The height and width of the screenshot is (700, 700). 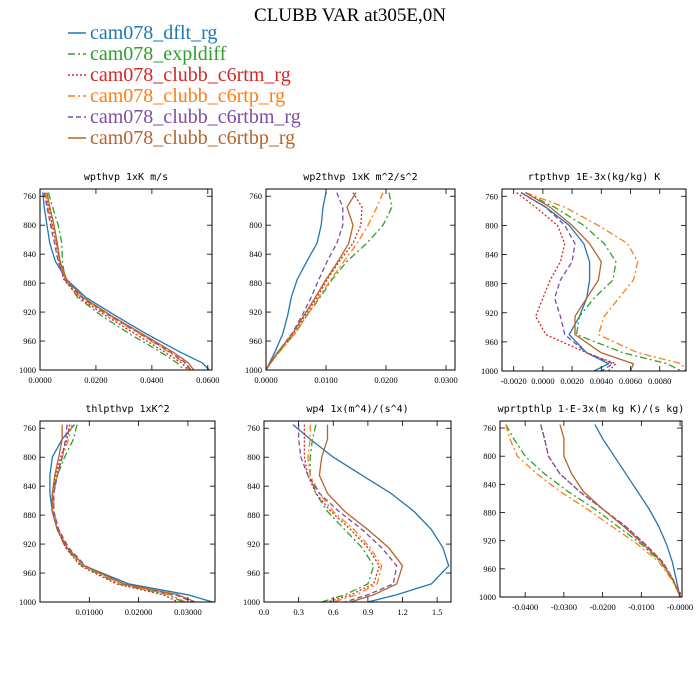 I want to click on legend-item: cam078_expldiff, so click(x=147, y=54).